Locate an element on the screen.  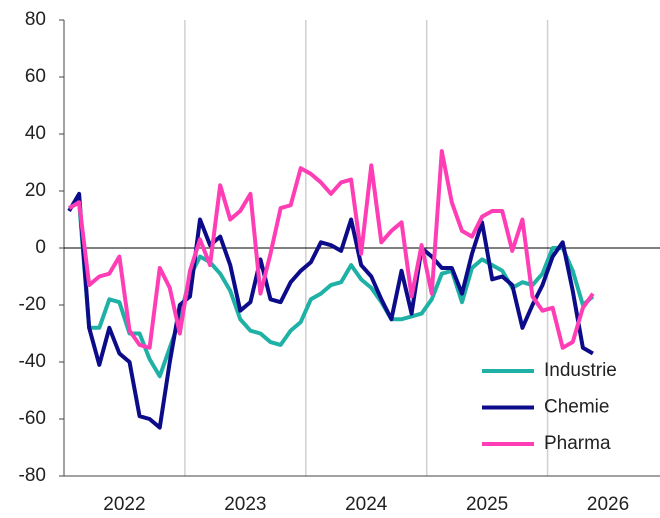
y-tick-label: 60 is located at coordinates (35, 76).